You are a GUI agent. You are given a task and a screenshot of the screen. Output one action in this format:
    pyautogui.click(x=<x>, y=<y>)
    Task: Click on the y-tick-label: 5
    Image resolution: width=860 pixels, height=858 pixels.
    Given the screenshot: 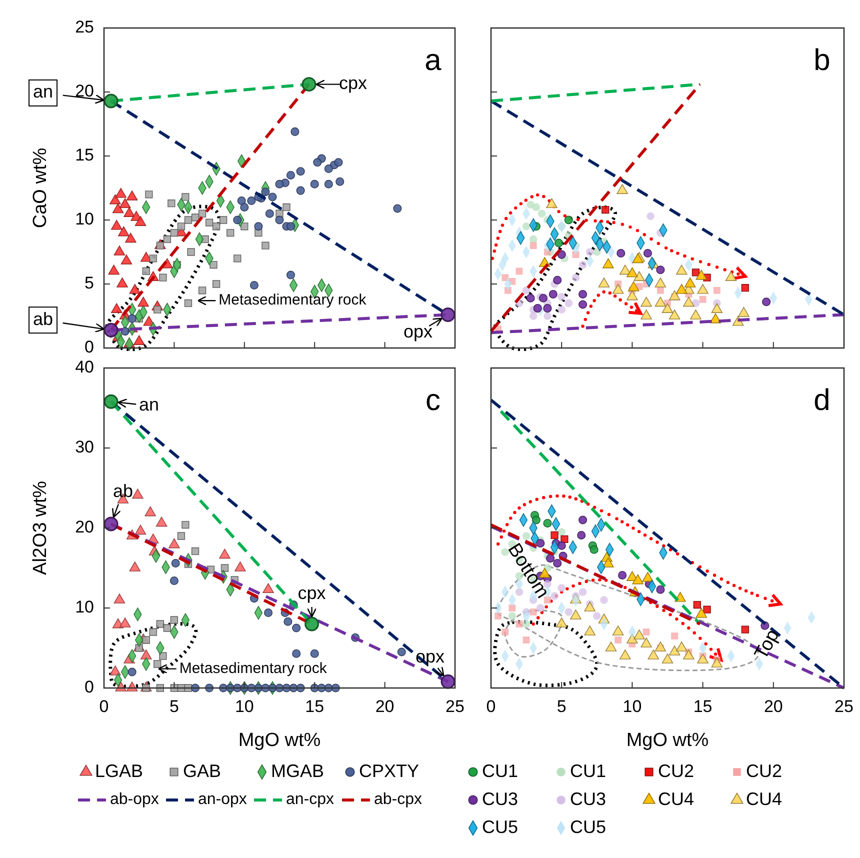 What is the action you would take?
    pyautogui.click(x=89, y=282)
    